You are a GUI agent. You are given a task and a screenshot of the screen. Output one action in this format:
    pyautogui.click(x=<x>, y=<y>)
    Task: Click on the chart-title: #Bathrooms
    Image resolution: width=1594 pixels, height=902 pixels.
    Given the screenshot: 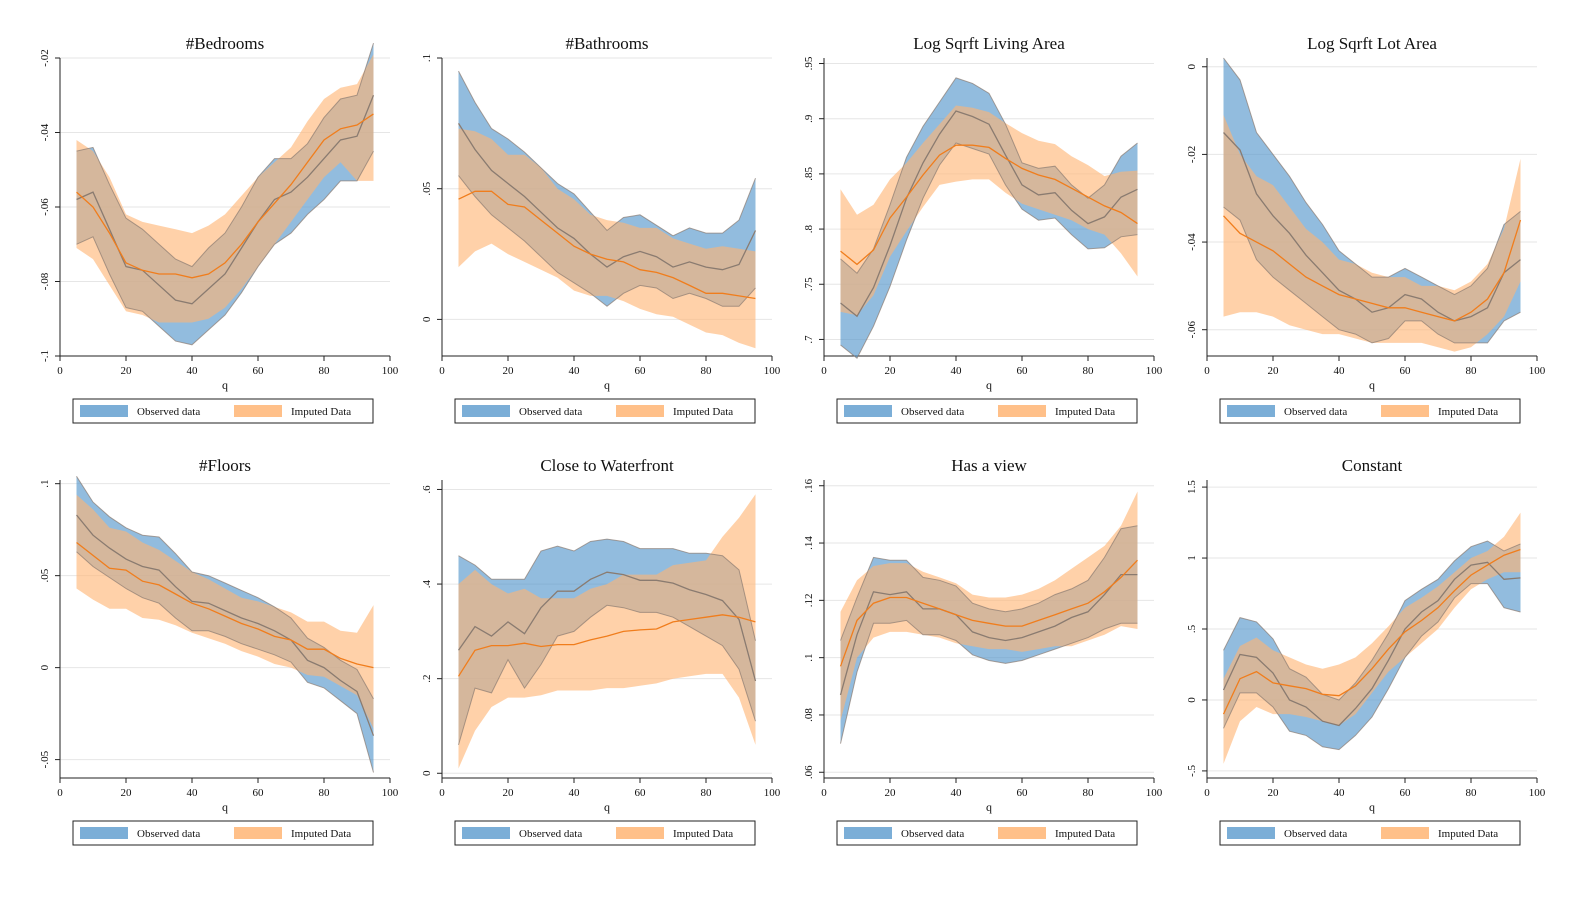 What is the action you would take?
    pyautogui.click(x=606, y=43)
    